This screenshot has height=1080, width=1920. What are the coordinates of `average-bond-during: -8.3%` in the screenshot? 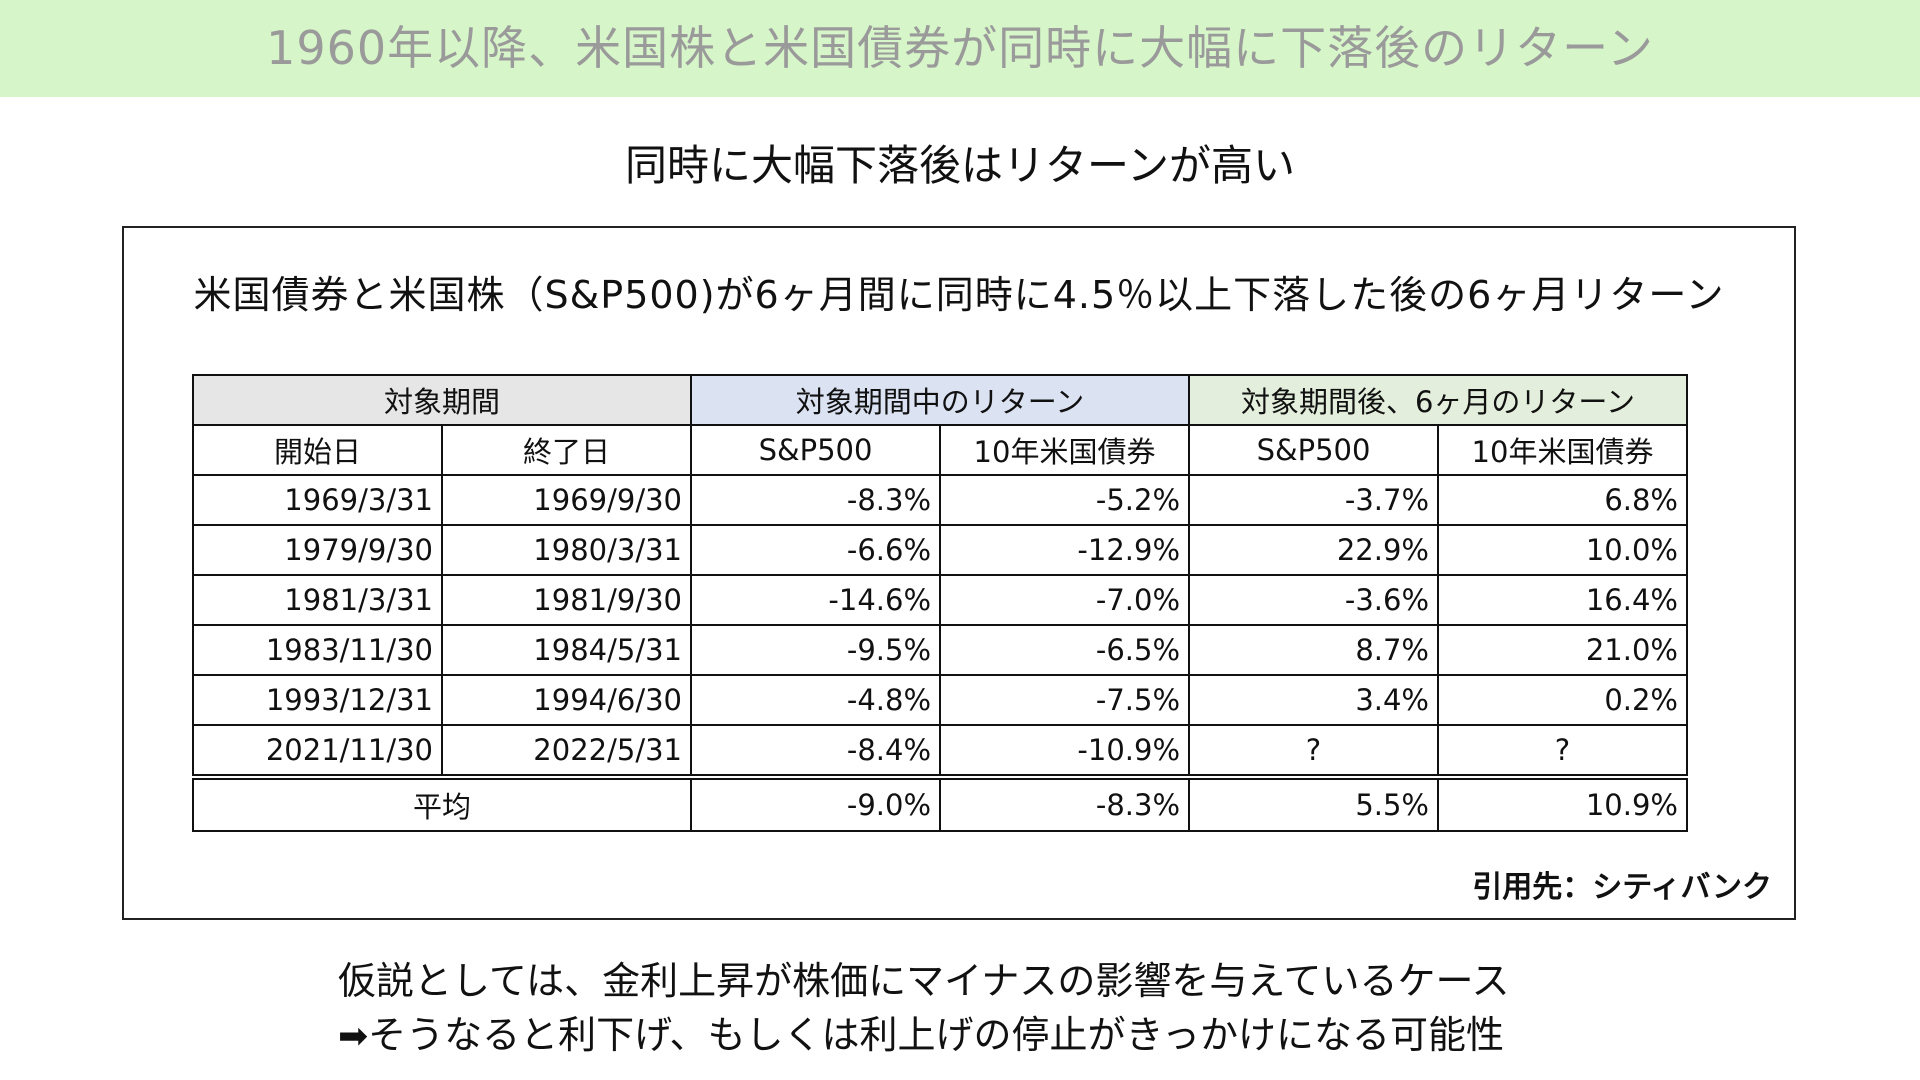 It's located at (1064, 803).